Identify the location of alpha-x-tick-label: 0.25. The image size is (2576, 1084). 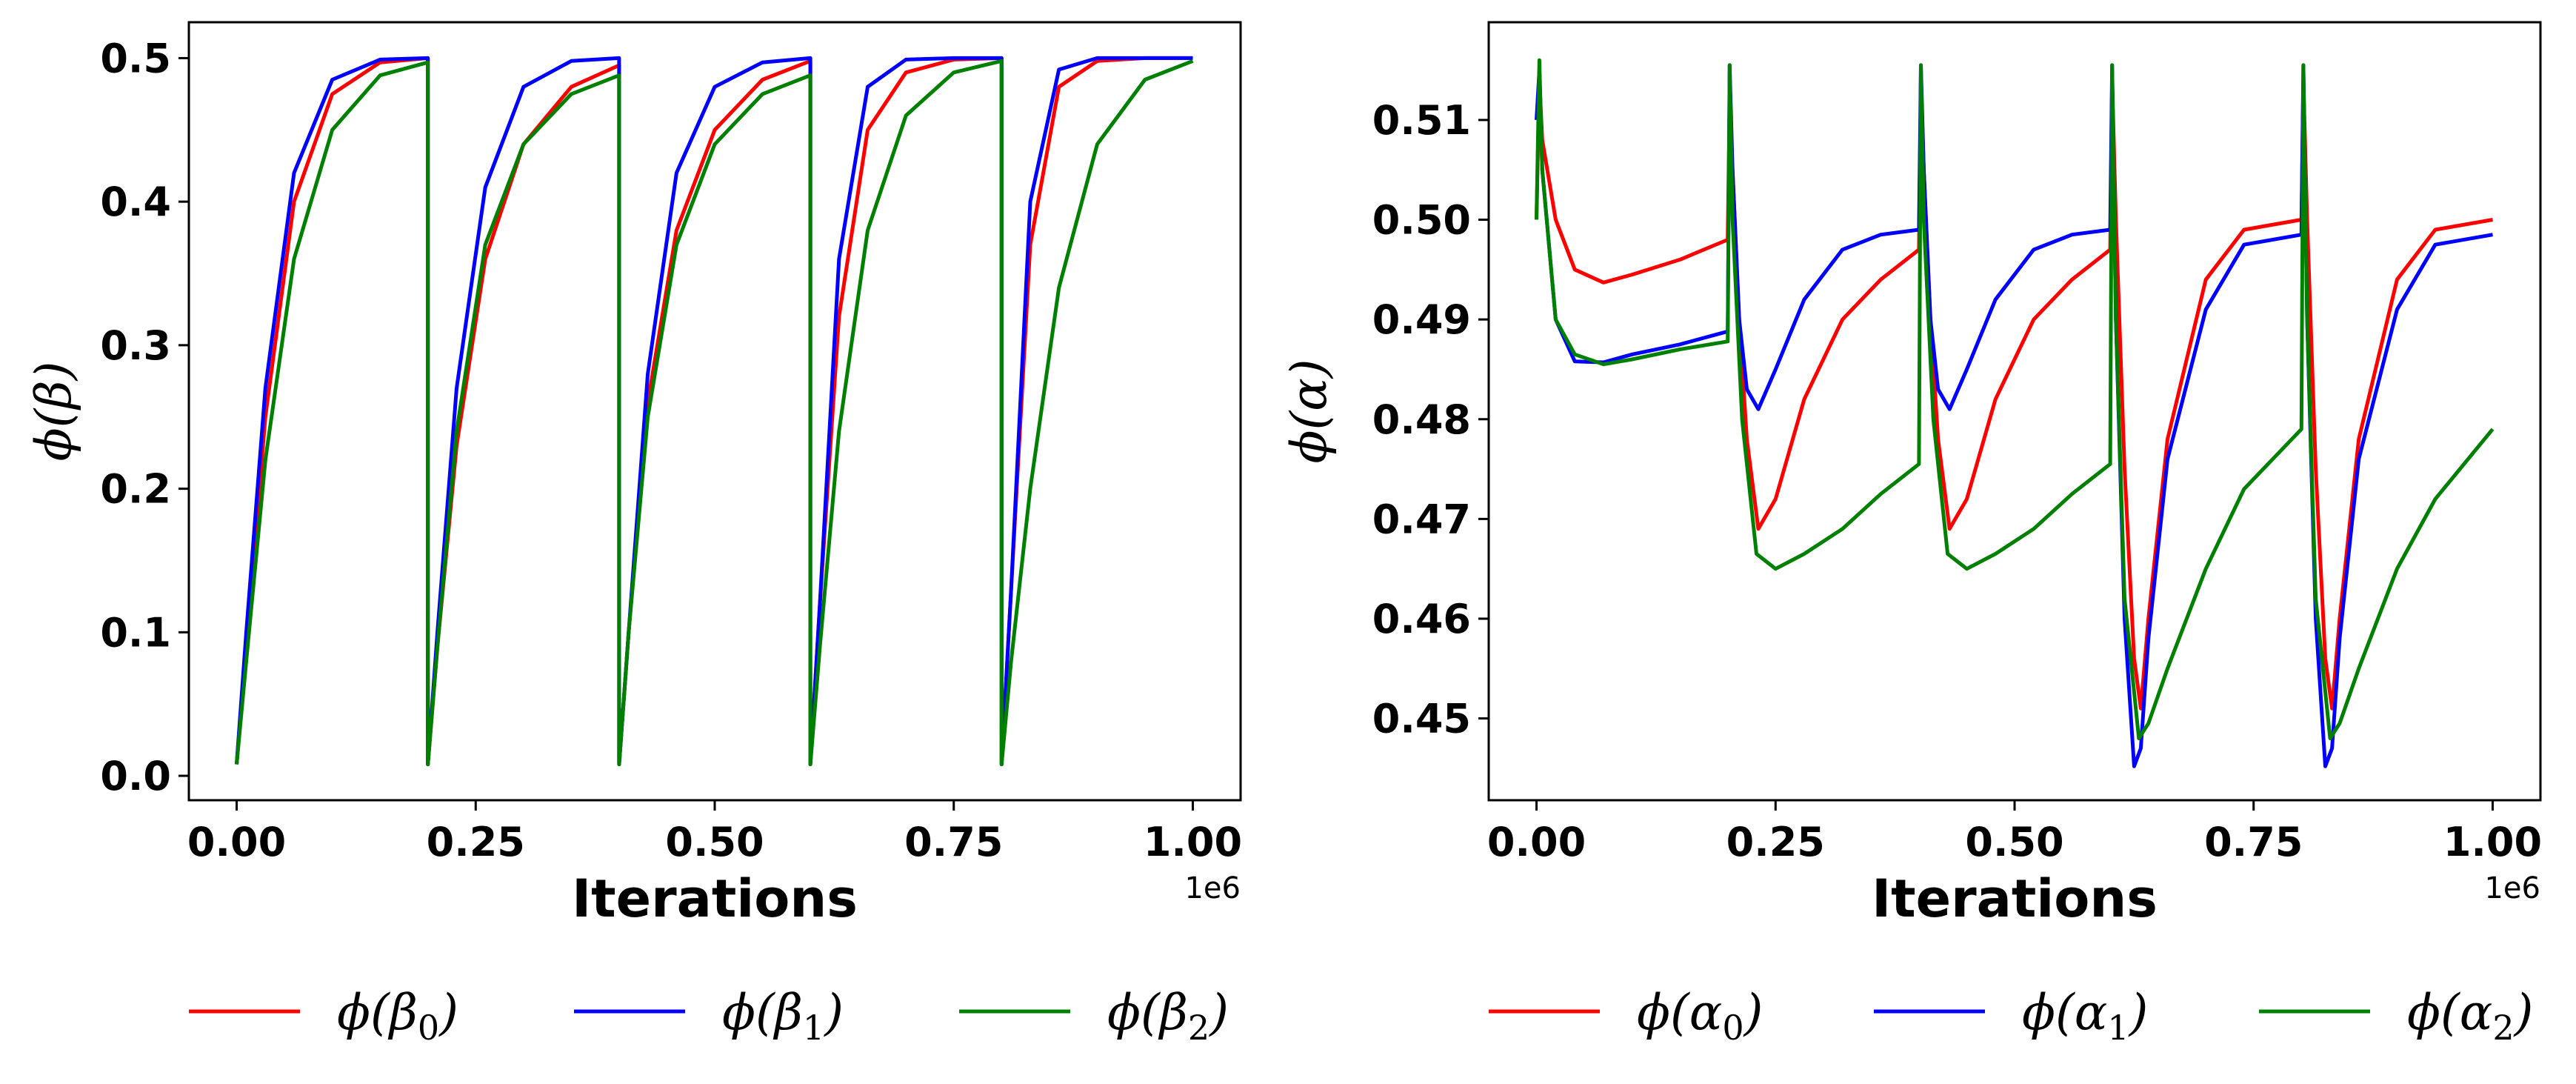
(1775, 842).